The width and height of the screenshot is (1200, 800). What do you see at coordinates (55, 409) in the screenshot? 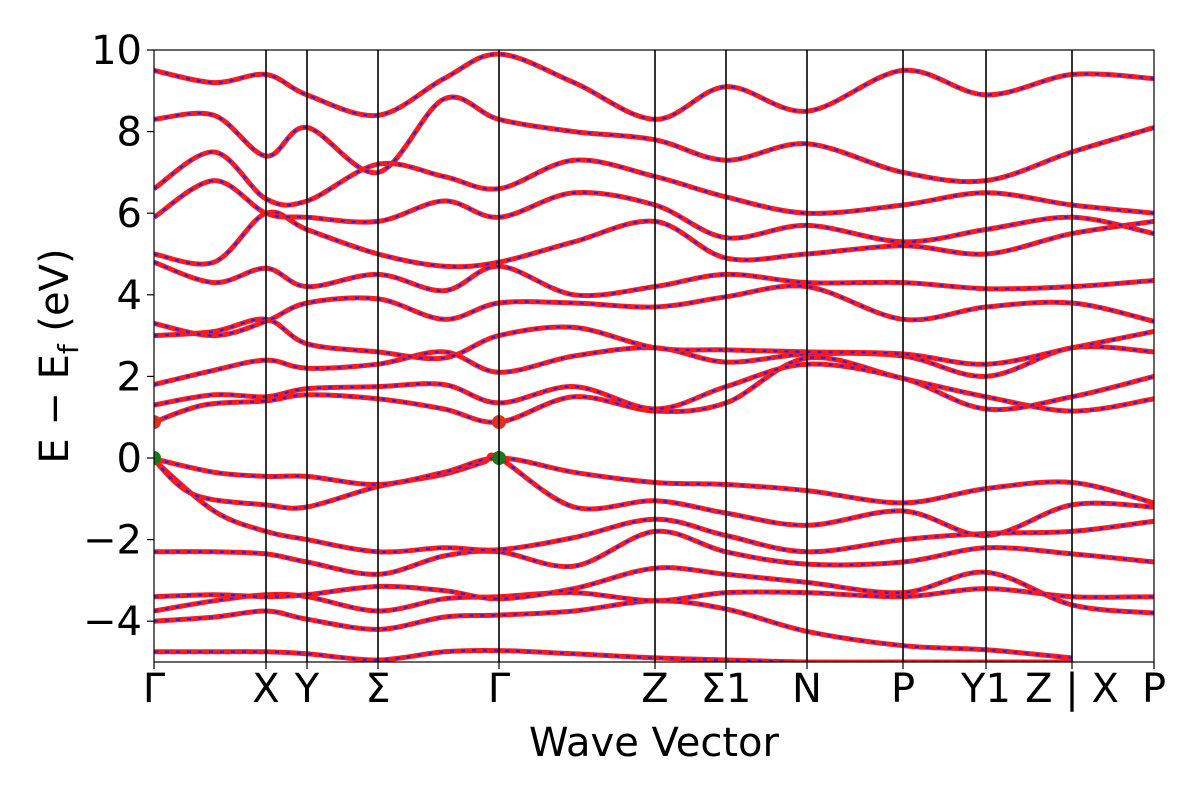
I see `y-axis-title-main: E − E` at bounding box center [55, 409].